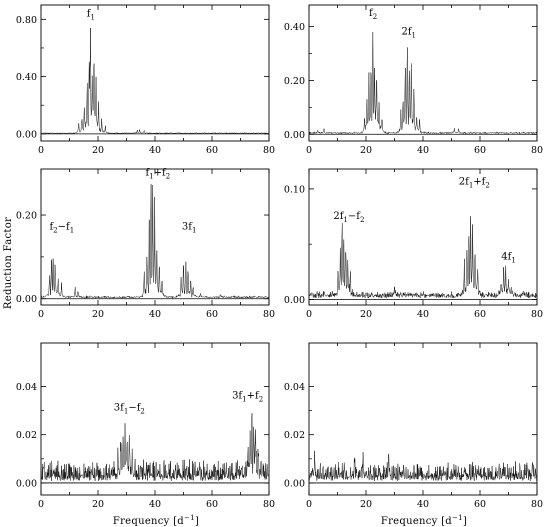 This screenshot has height=527, width=544. Describe the element at coordinates (424, 520) in the screenshot. I see `x-axis-label-right: Frequency [d−1]` at that location.